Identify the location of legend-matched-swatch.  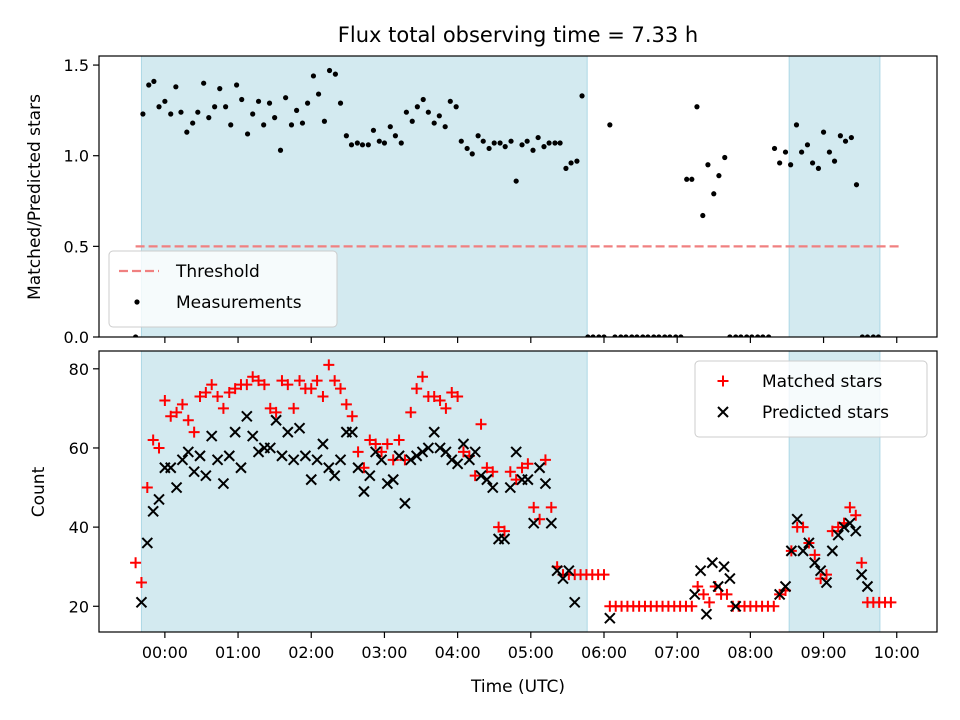
(723, 381).